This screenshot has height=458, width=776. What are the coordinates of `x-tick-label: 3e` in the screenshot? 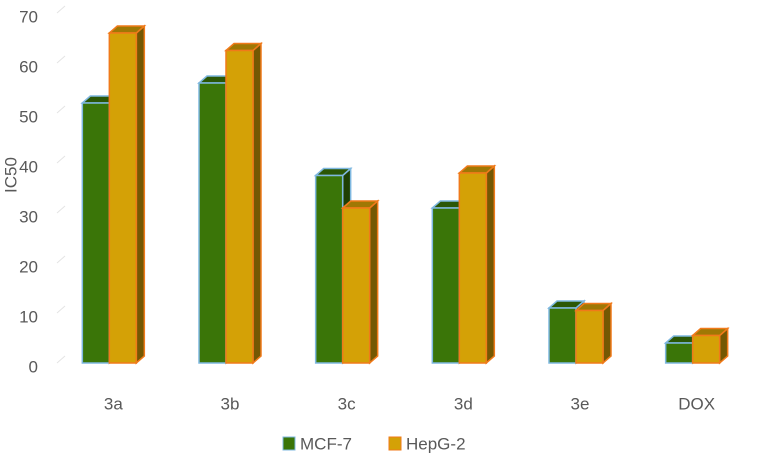 It's located at (580, 403).